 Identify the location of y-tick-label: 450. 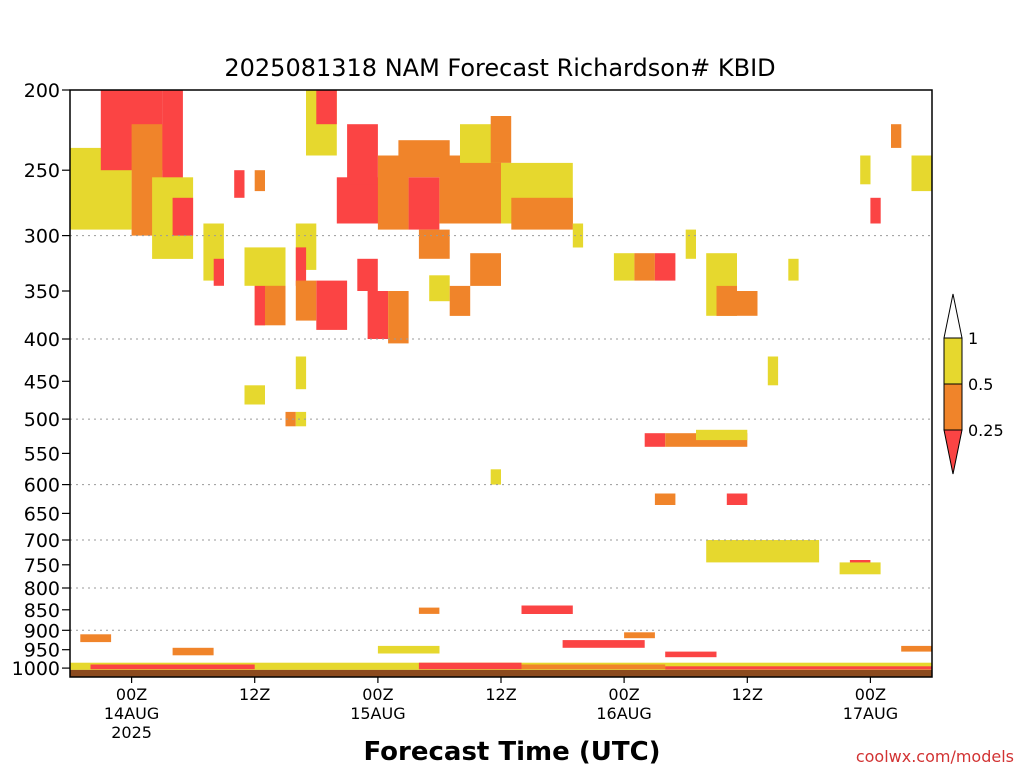
(42, 382).